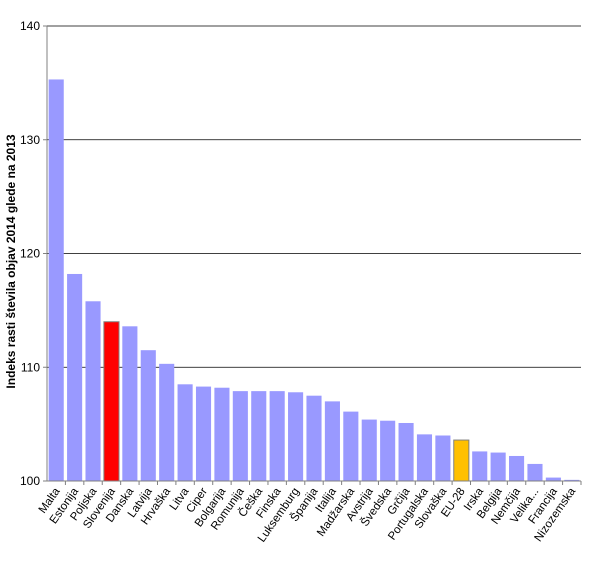 The width and height of the screenshot is (592, 566). I want to click on bar-romunija, so click(240, 436).